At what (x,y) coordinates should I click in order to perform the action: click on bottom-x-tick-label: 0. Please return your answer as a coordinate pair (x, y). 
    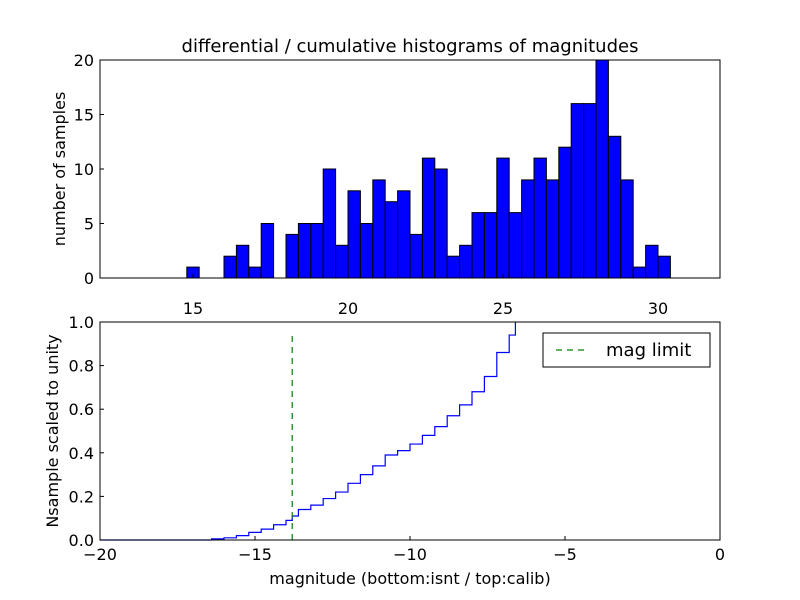
    Looking at the image, I should click on (720, 554).